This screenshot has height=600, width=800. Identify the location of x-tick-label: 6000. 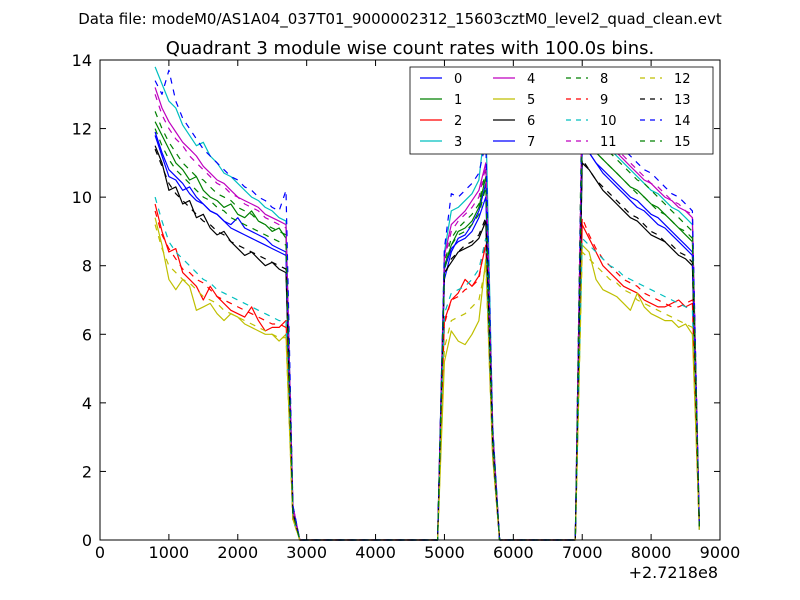
(513, 552).